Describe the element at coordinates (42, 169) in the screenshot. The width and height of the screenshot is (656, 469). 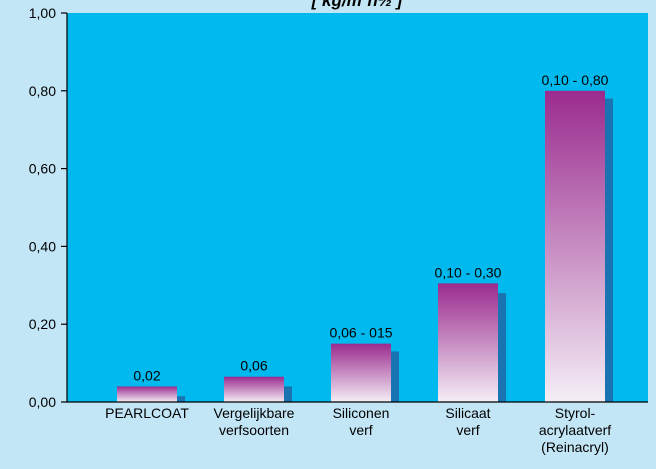
I see `y-tick-label: 0,60` at that location.